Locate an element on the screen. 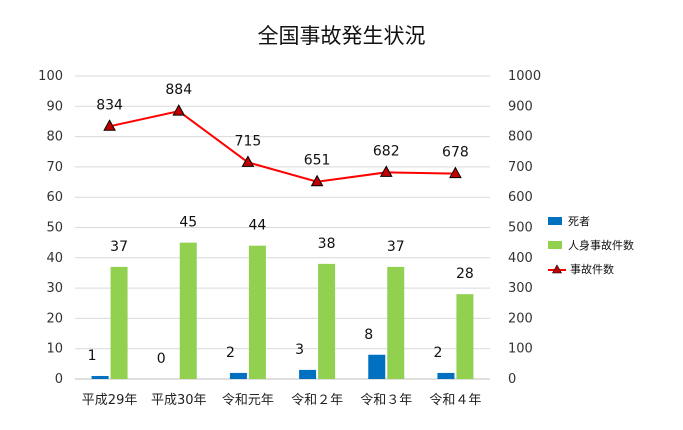 This screenshot has width=683, height=430. data-label-injury: 44 is located at coordinates (258, 226).